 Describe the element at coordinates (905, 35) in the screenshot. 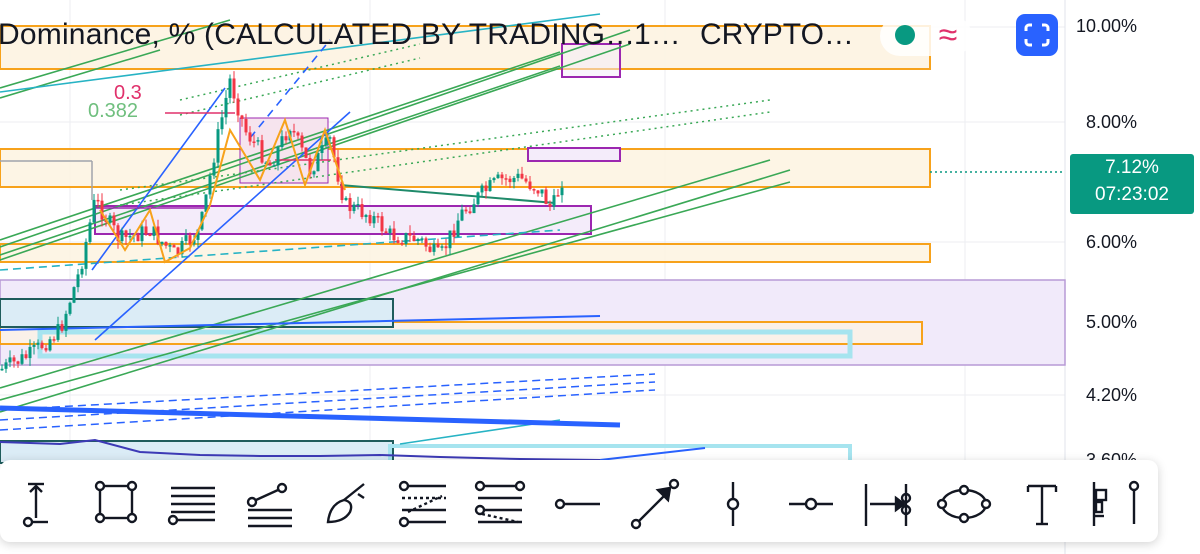

I see `market-open-dot` at that location.